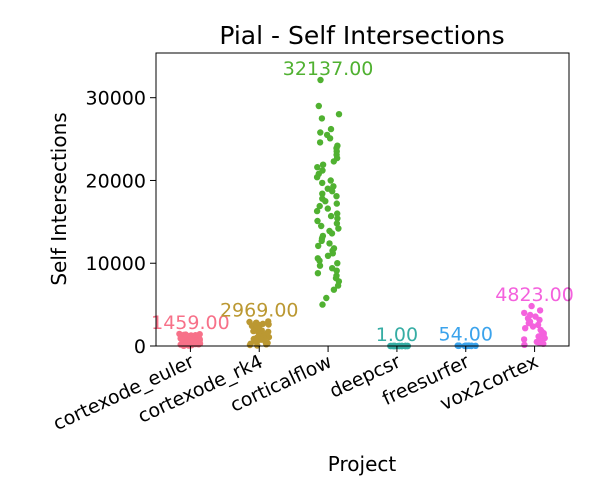 The height and width of the screenshot is (500, 600). What do you see at coordinates (116, 181) in the screenshot?
I see `y-tick-label: 20000` at bounding box center [116, 181].